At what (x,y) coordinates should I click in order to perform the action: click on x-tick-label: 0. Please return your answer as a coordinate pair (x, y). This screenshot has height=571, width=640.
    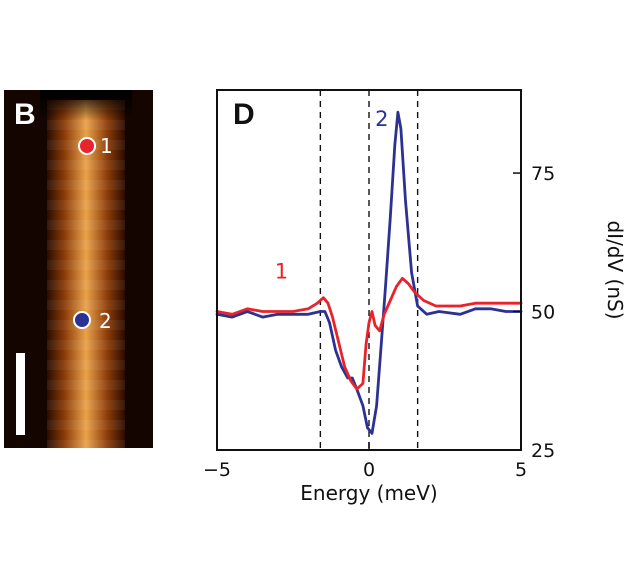
    Looking at the image, I should click on (369, 470).